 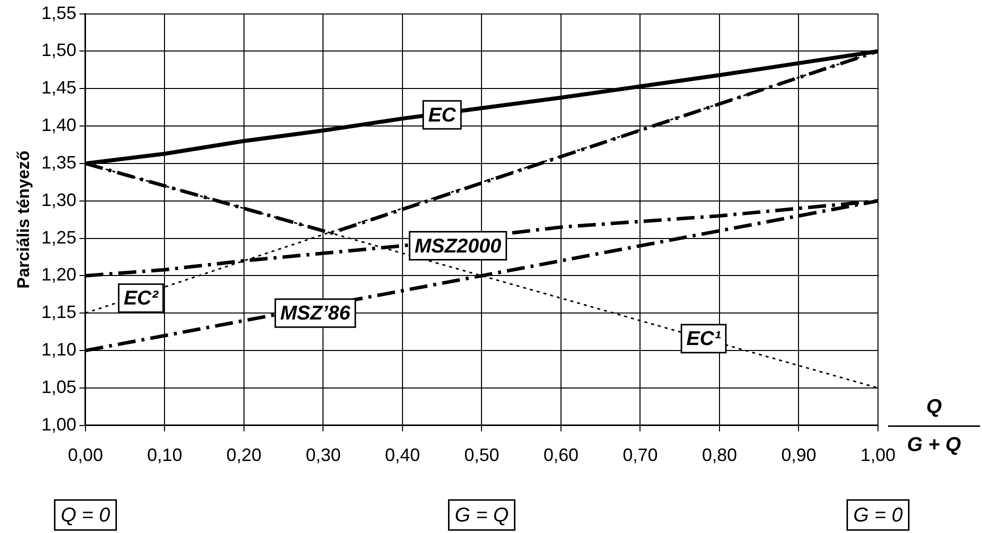 I want to click on x-tick-label: 0,80, so click(x=720, y=455).